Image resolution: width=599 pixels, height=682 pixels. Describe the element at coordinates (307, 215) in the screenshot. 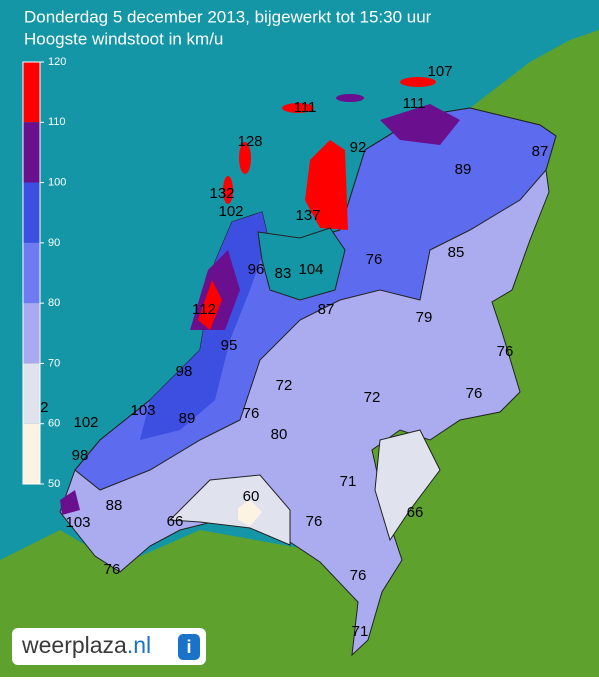

I see `station-value: 137` at that location.